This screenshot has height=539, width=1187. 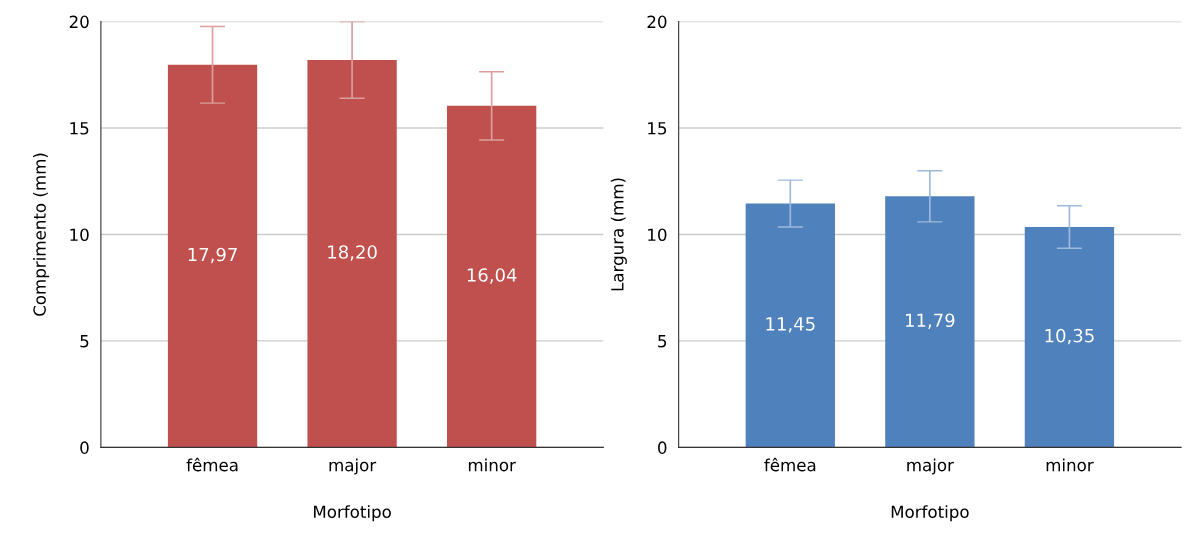 I want to click on data-label: 11,79, so click(x=930, y=321).